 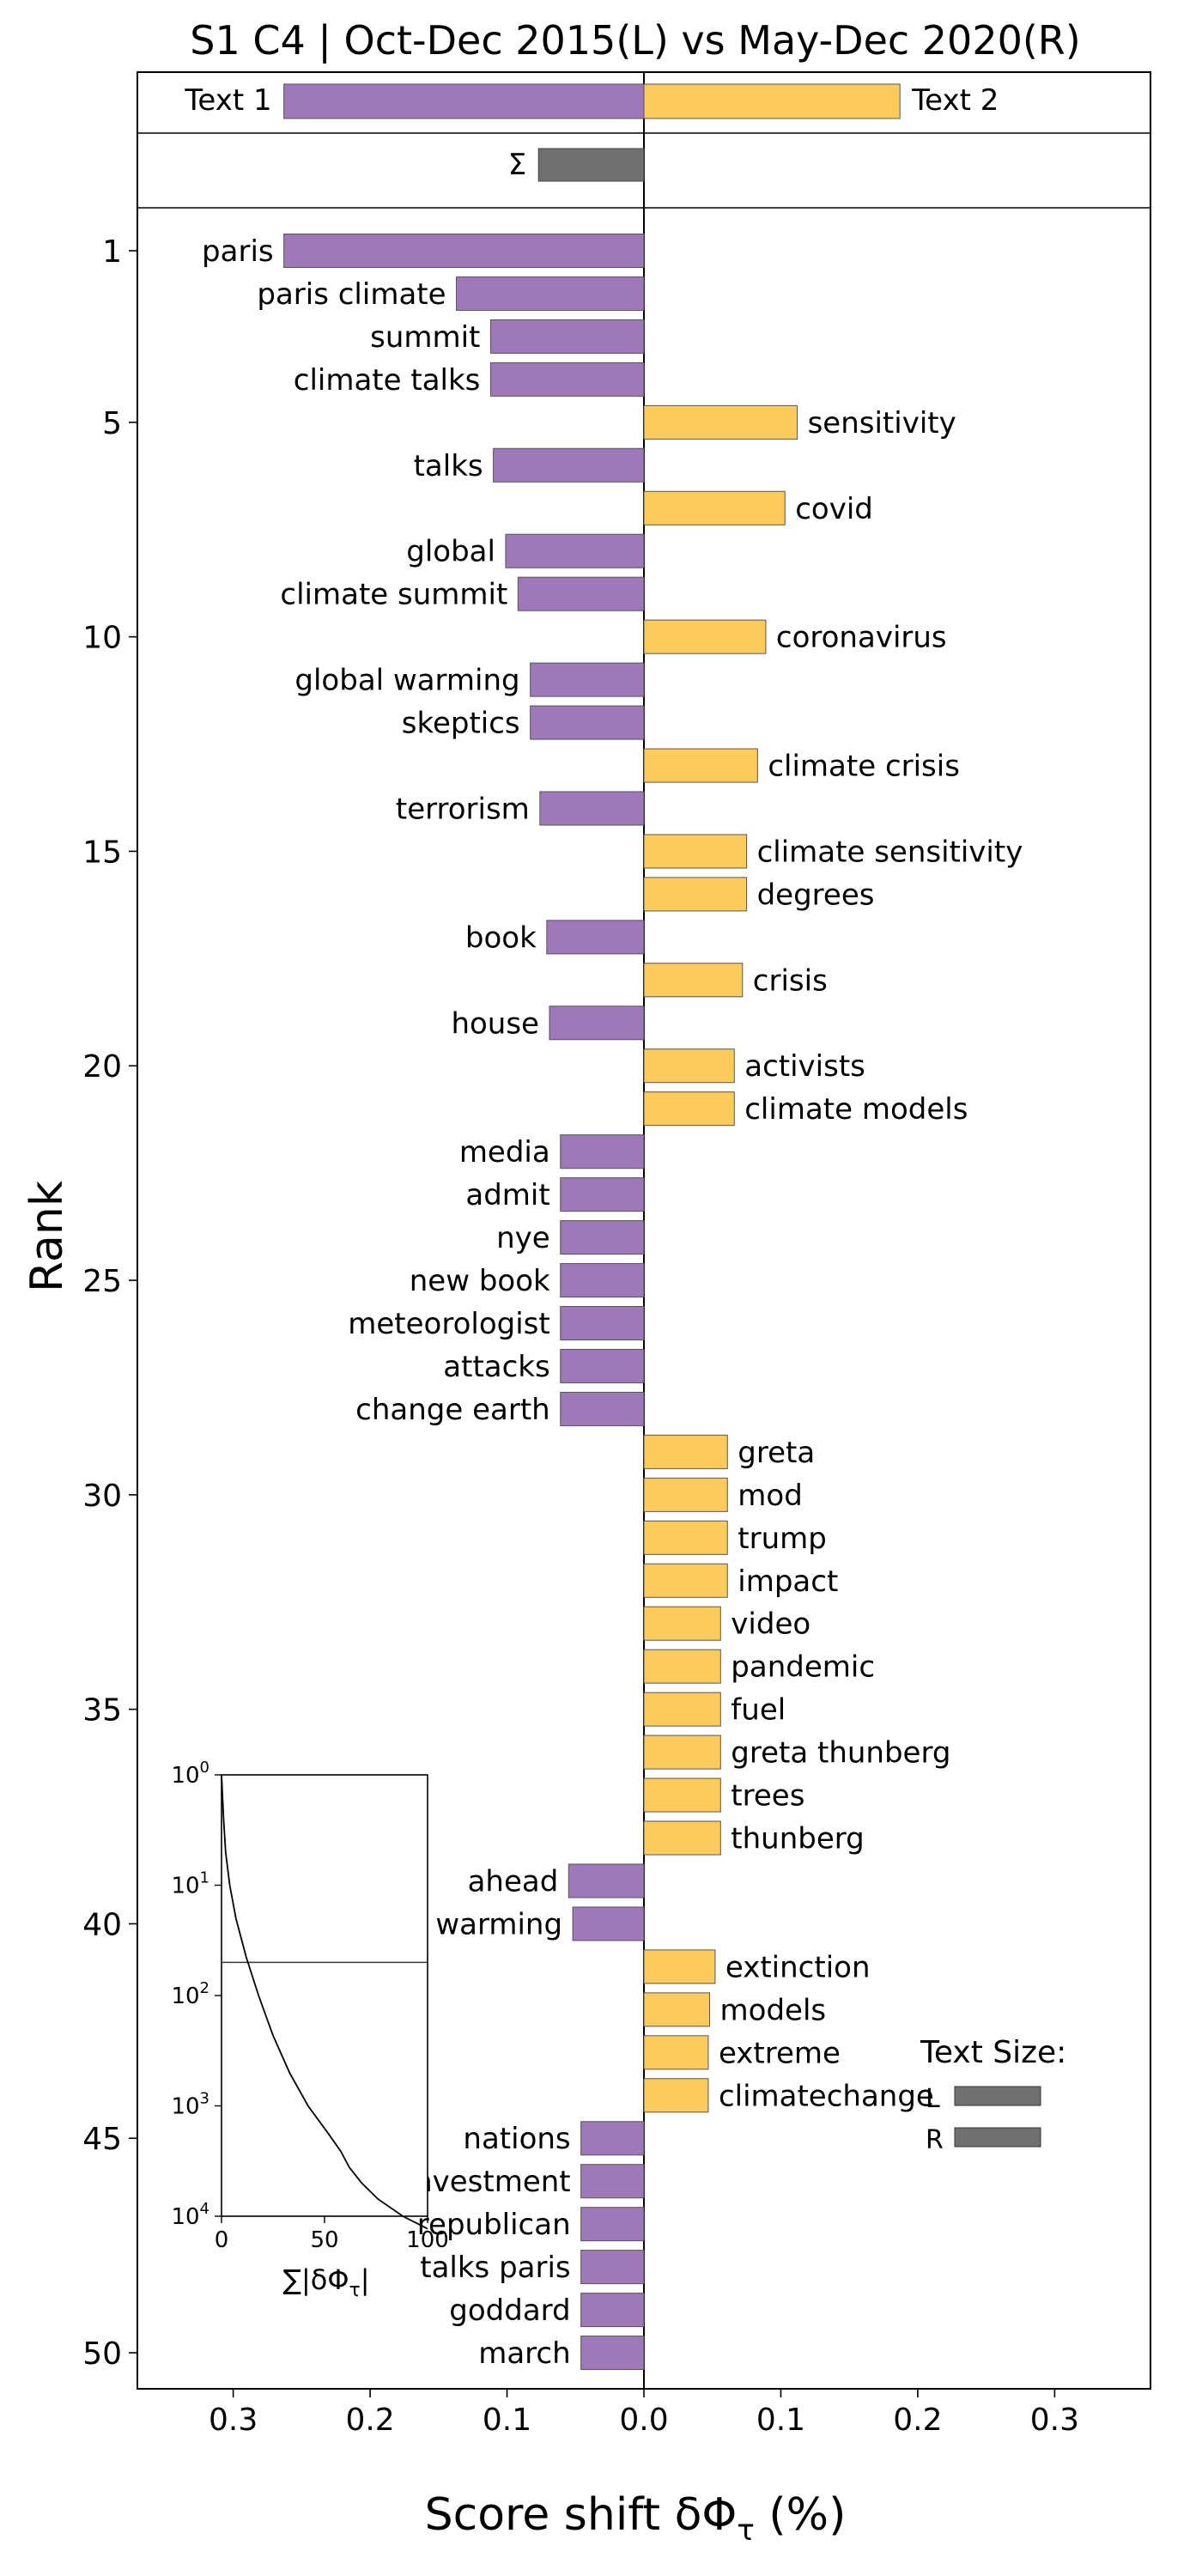 What do you see at coordinates (488, 2182) in the screenshot?
I see `word-label: investment` at bounding box center [488, 2182].